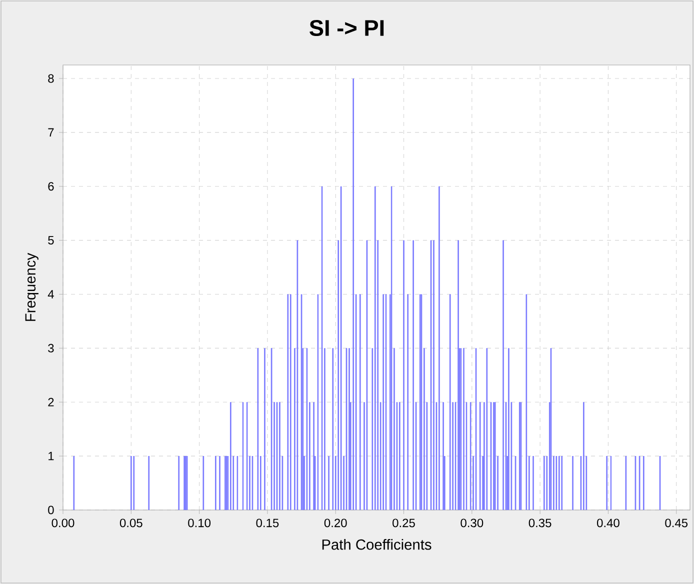  What do you see at coordinates (131, 523) in the screenshot?
I see `x-tick-label: 0.05` at bounding box center [131, 523].